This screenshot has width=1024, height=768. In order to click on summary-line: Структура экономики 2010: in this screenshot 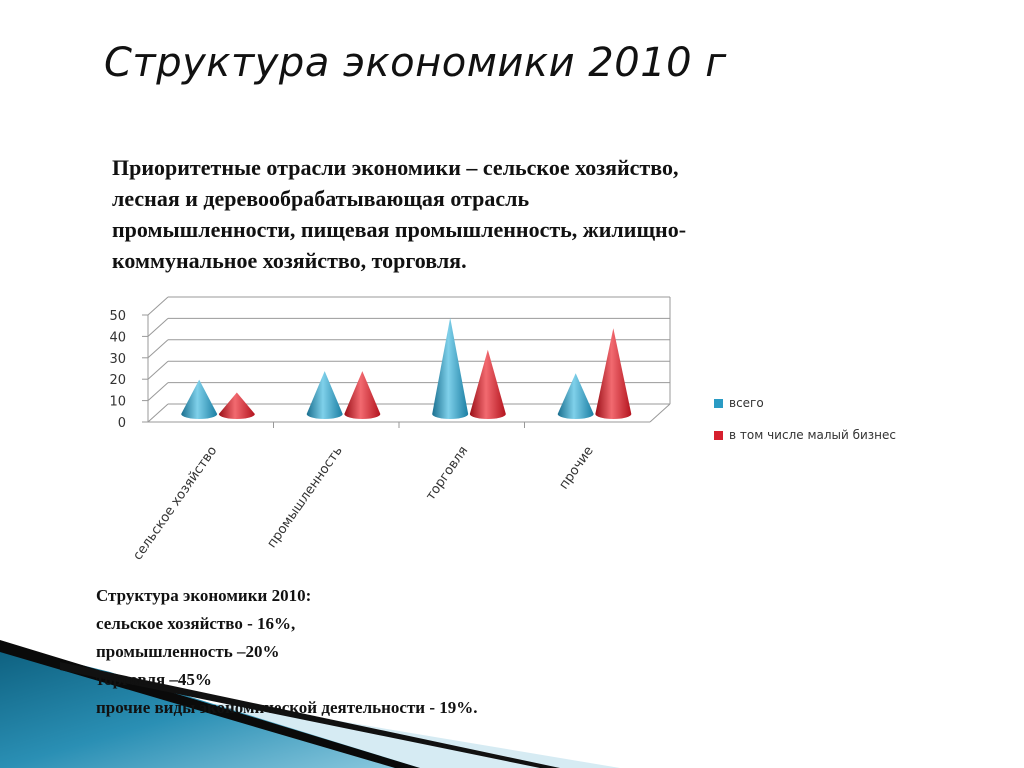, I will do `click(204, 595)`.